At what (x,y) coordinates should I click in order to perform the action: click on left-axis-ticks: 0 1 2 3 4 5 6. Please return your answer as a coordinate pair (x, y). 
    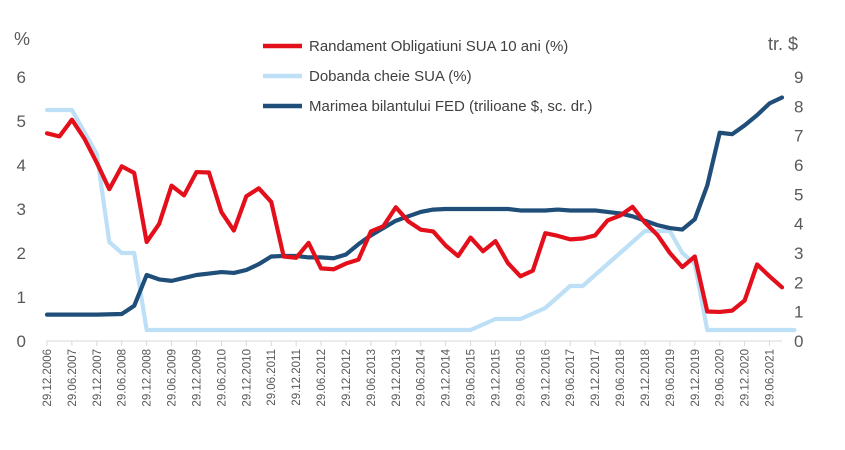
    Looking at the image, I should click on (21, 209).